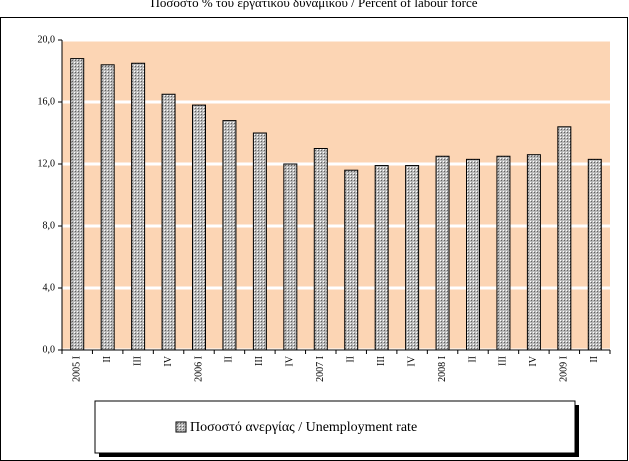 The height and width of the screenshot is (461, 629). Describe the element at coordinates (442, 369) in the screenshot. I see `x-tick-label: 2008 I` at that location.